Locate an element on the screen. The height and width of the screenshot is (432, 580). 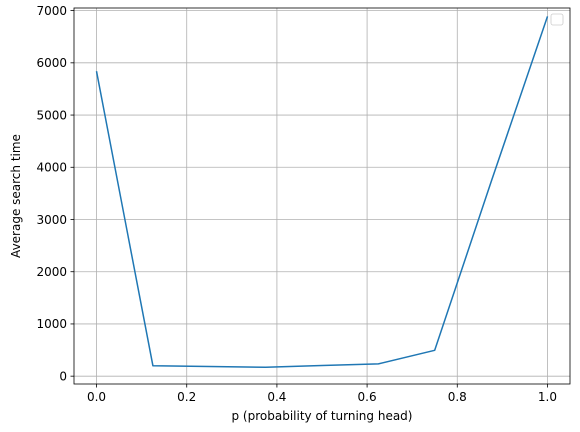
y-tick-label: 4000 is located at coordinates (51, 168).